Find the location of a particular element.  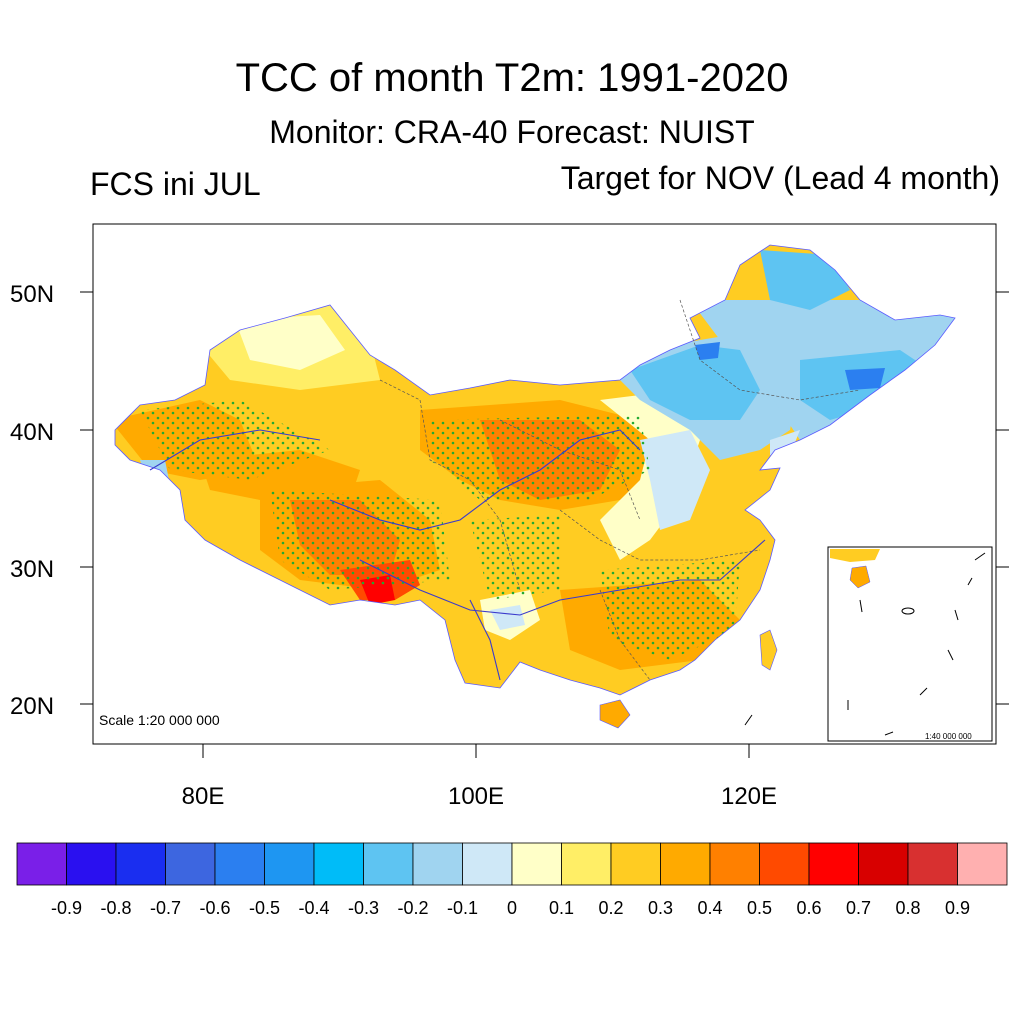

inset-hainan is located at coordinates (860, 577).